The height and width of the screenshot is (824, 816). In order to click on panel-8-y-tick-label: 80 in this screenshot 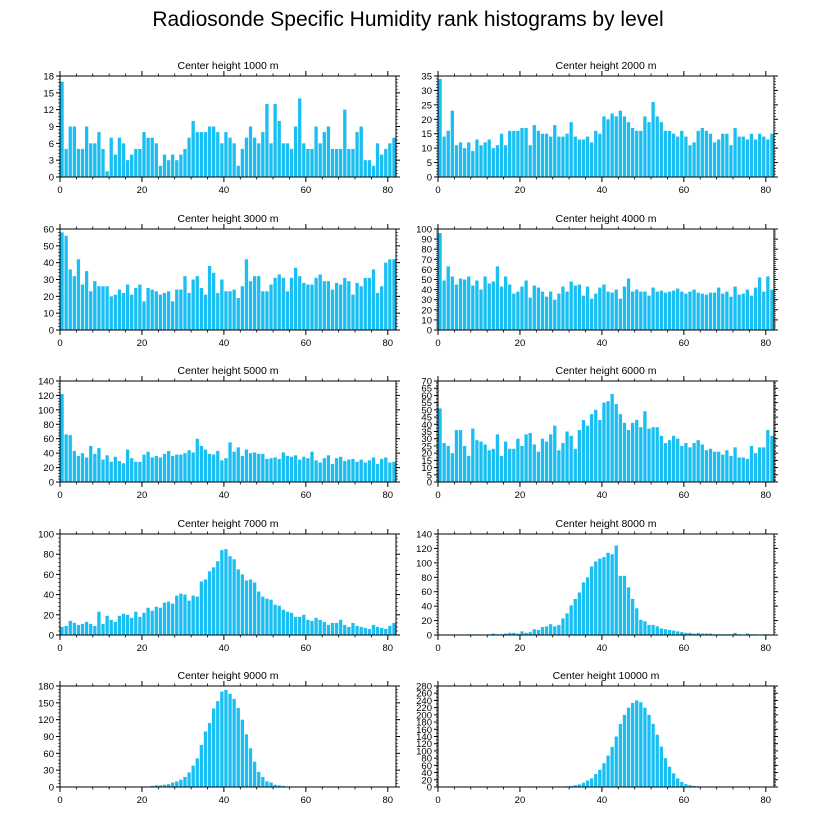, I will do `click(426, 578)`.